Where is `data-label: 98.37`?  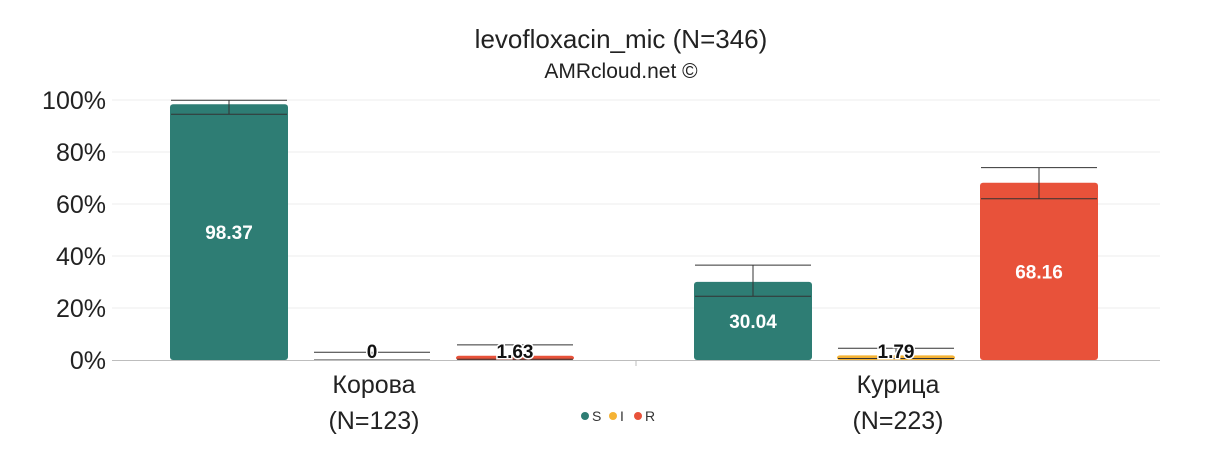 data-label: 98.37 is located at coordinates (229, 233).